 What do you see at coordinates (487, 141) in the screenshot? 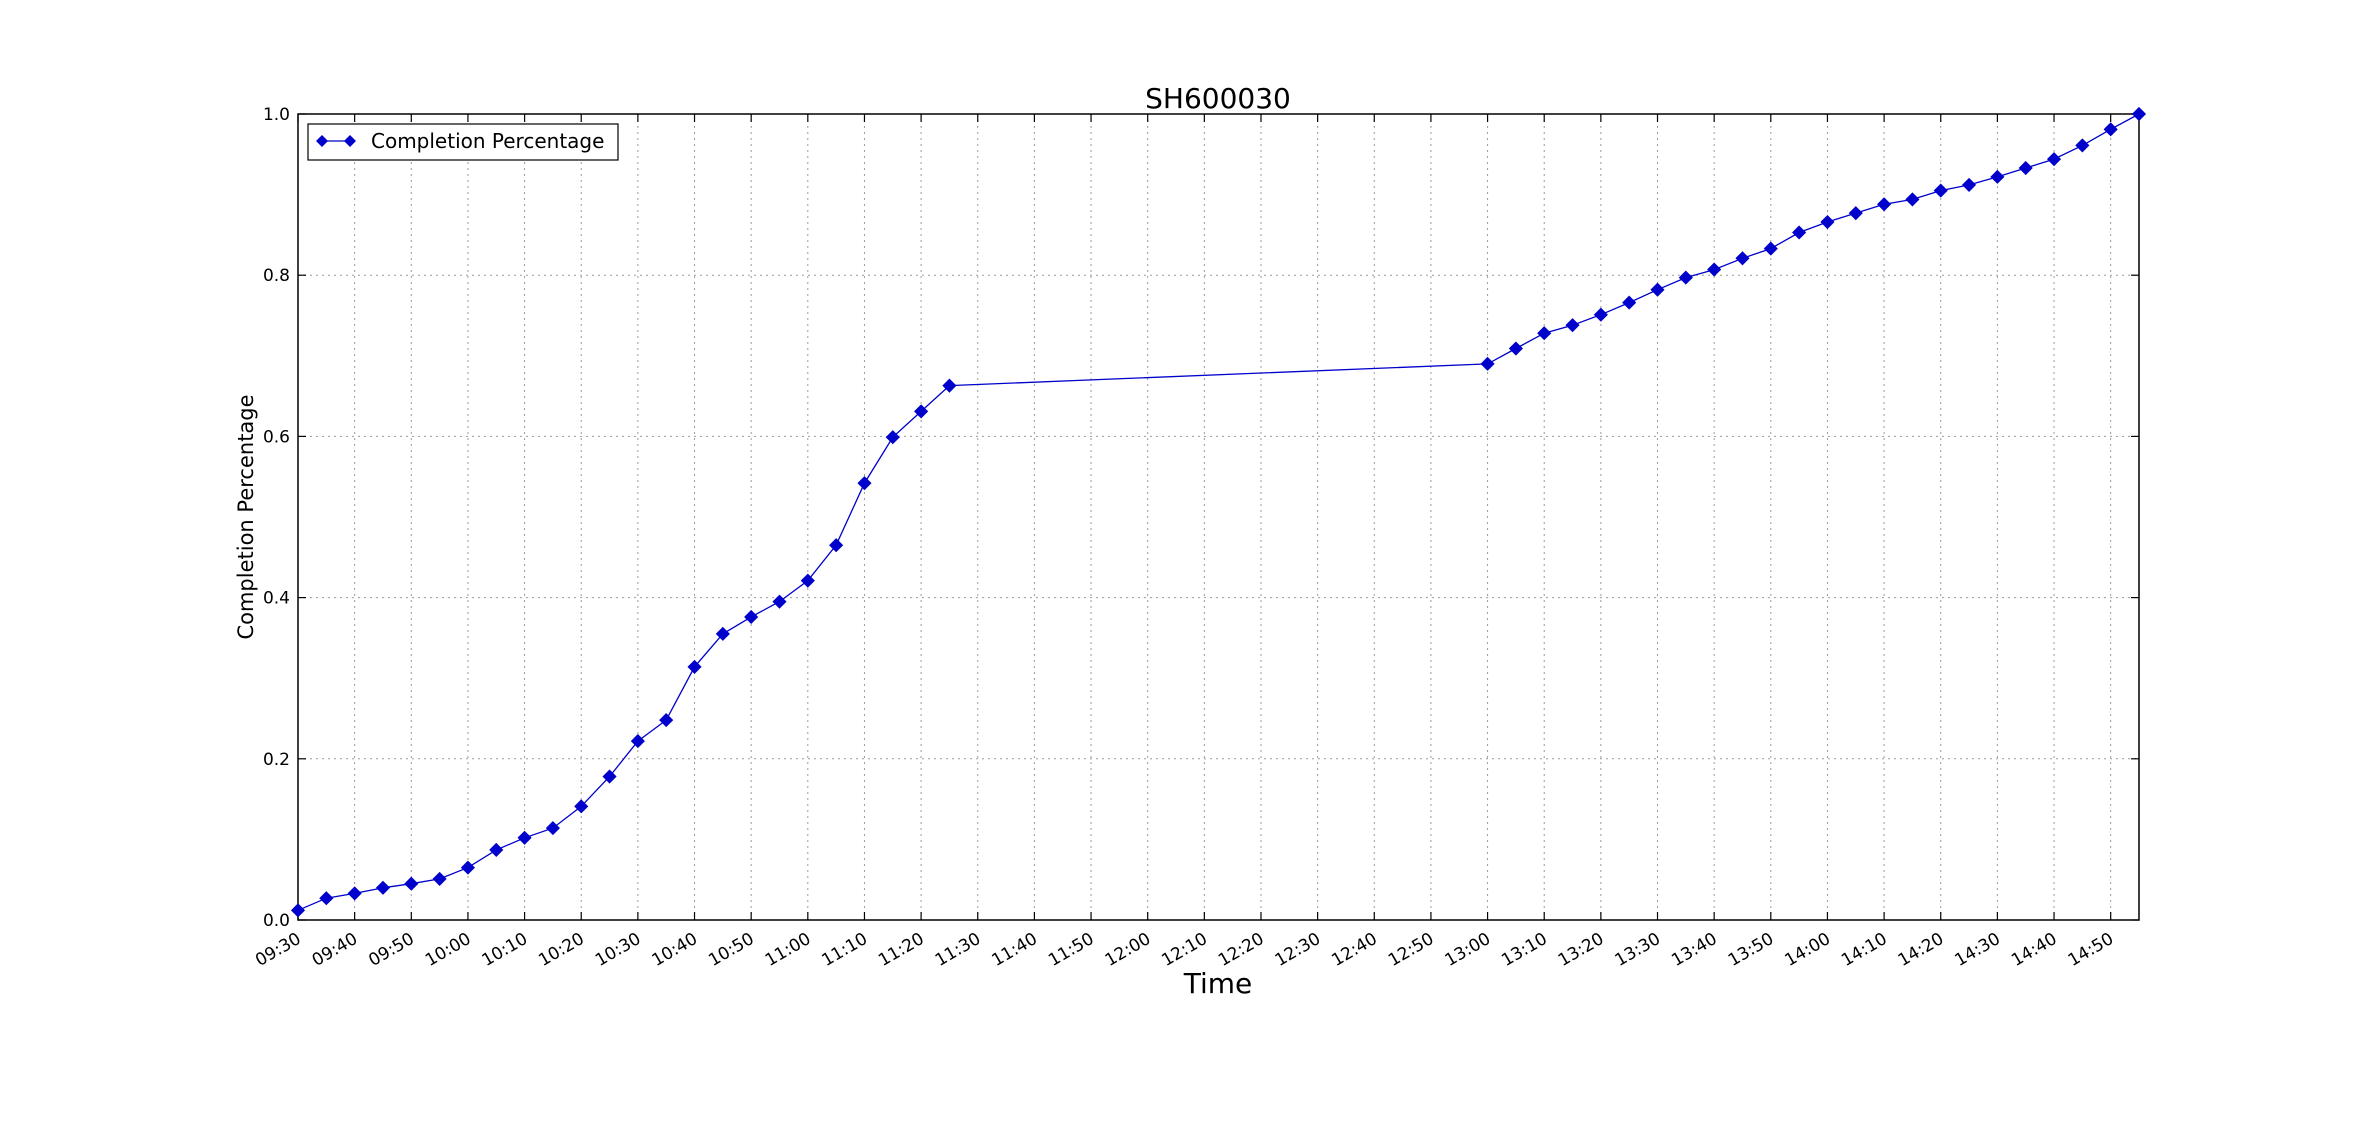
I see `legend-label: Completion Percentage` at bounding box center [487, 141].